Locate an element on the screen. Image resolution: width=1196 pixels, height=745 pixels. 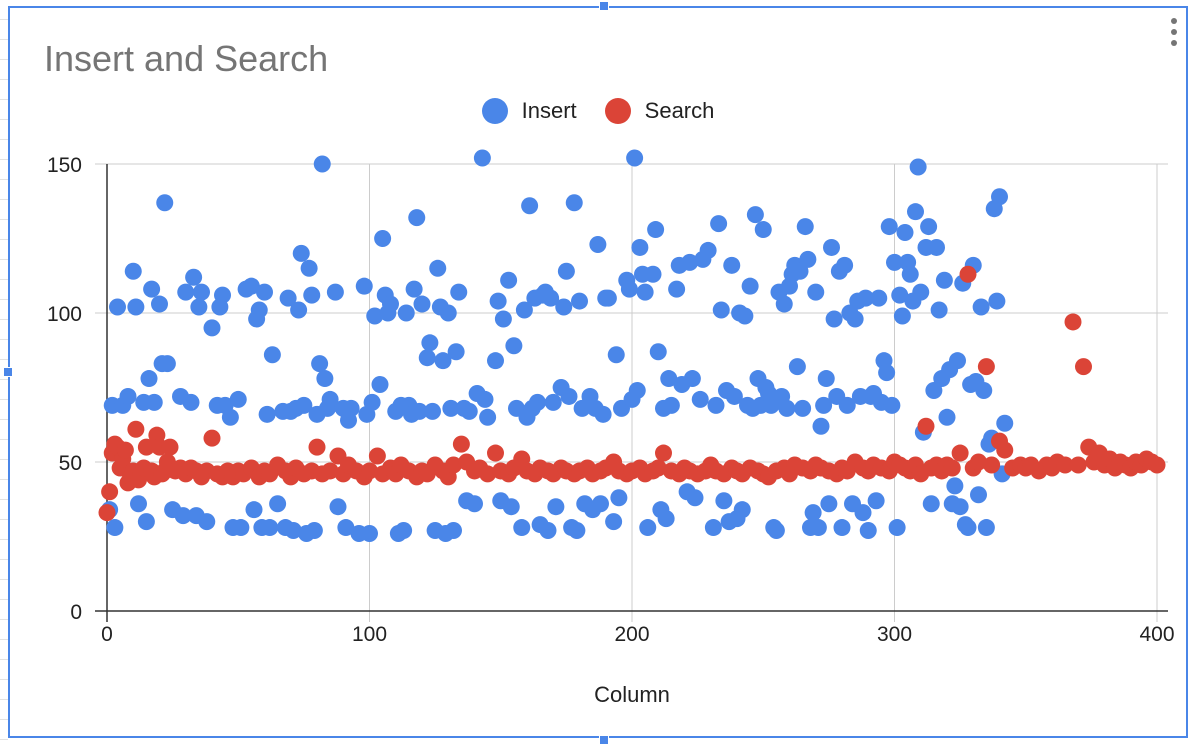
chart-title: Insert and Search is located at coordinates (186, 58).